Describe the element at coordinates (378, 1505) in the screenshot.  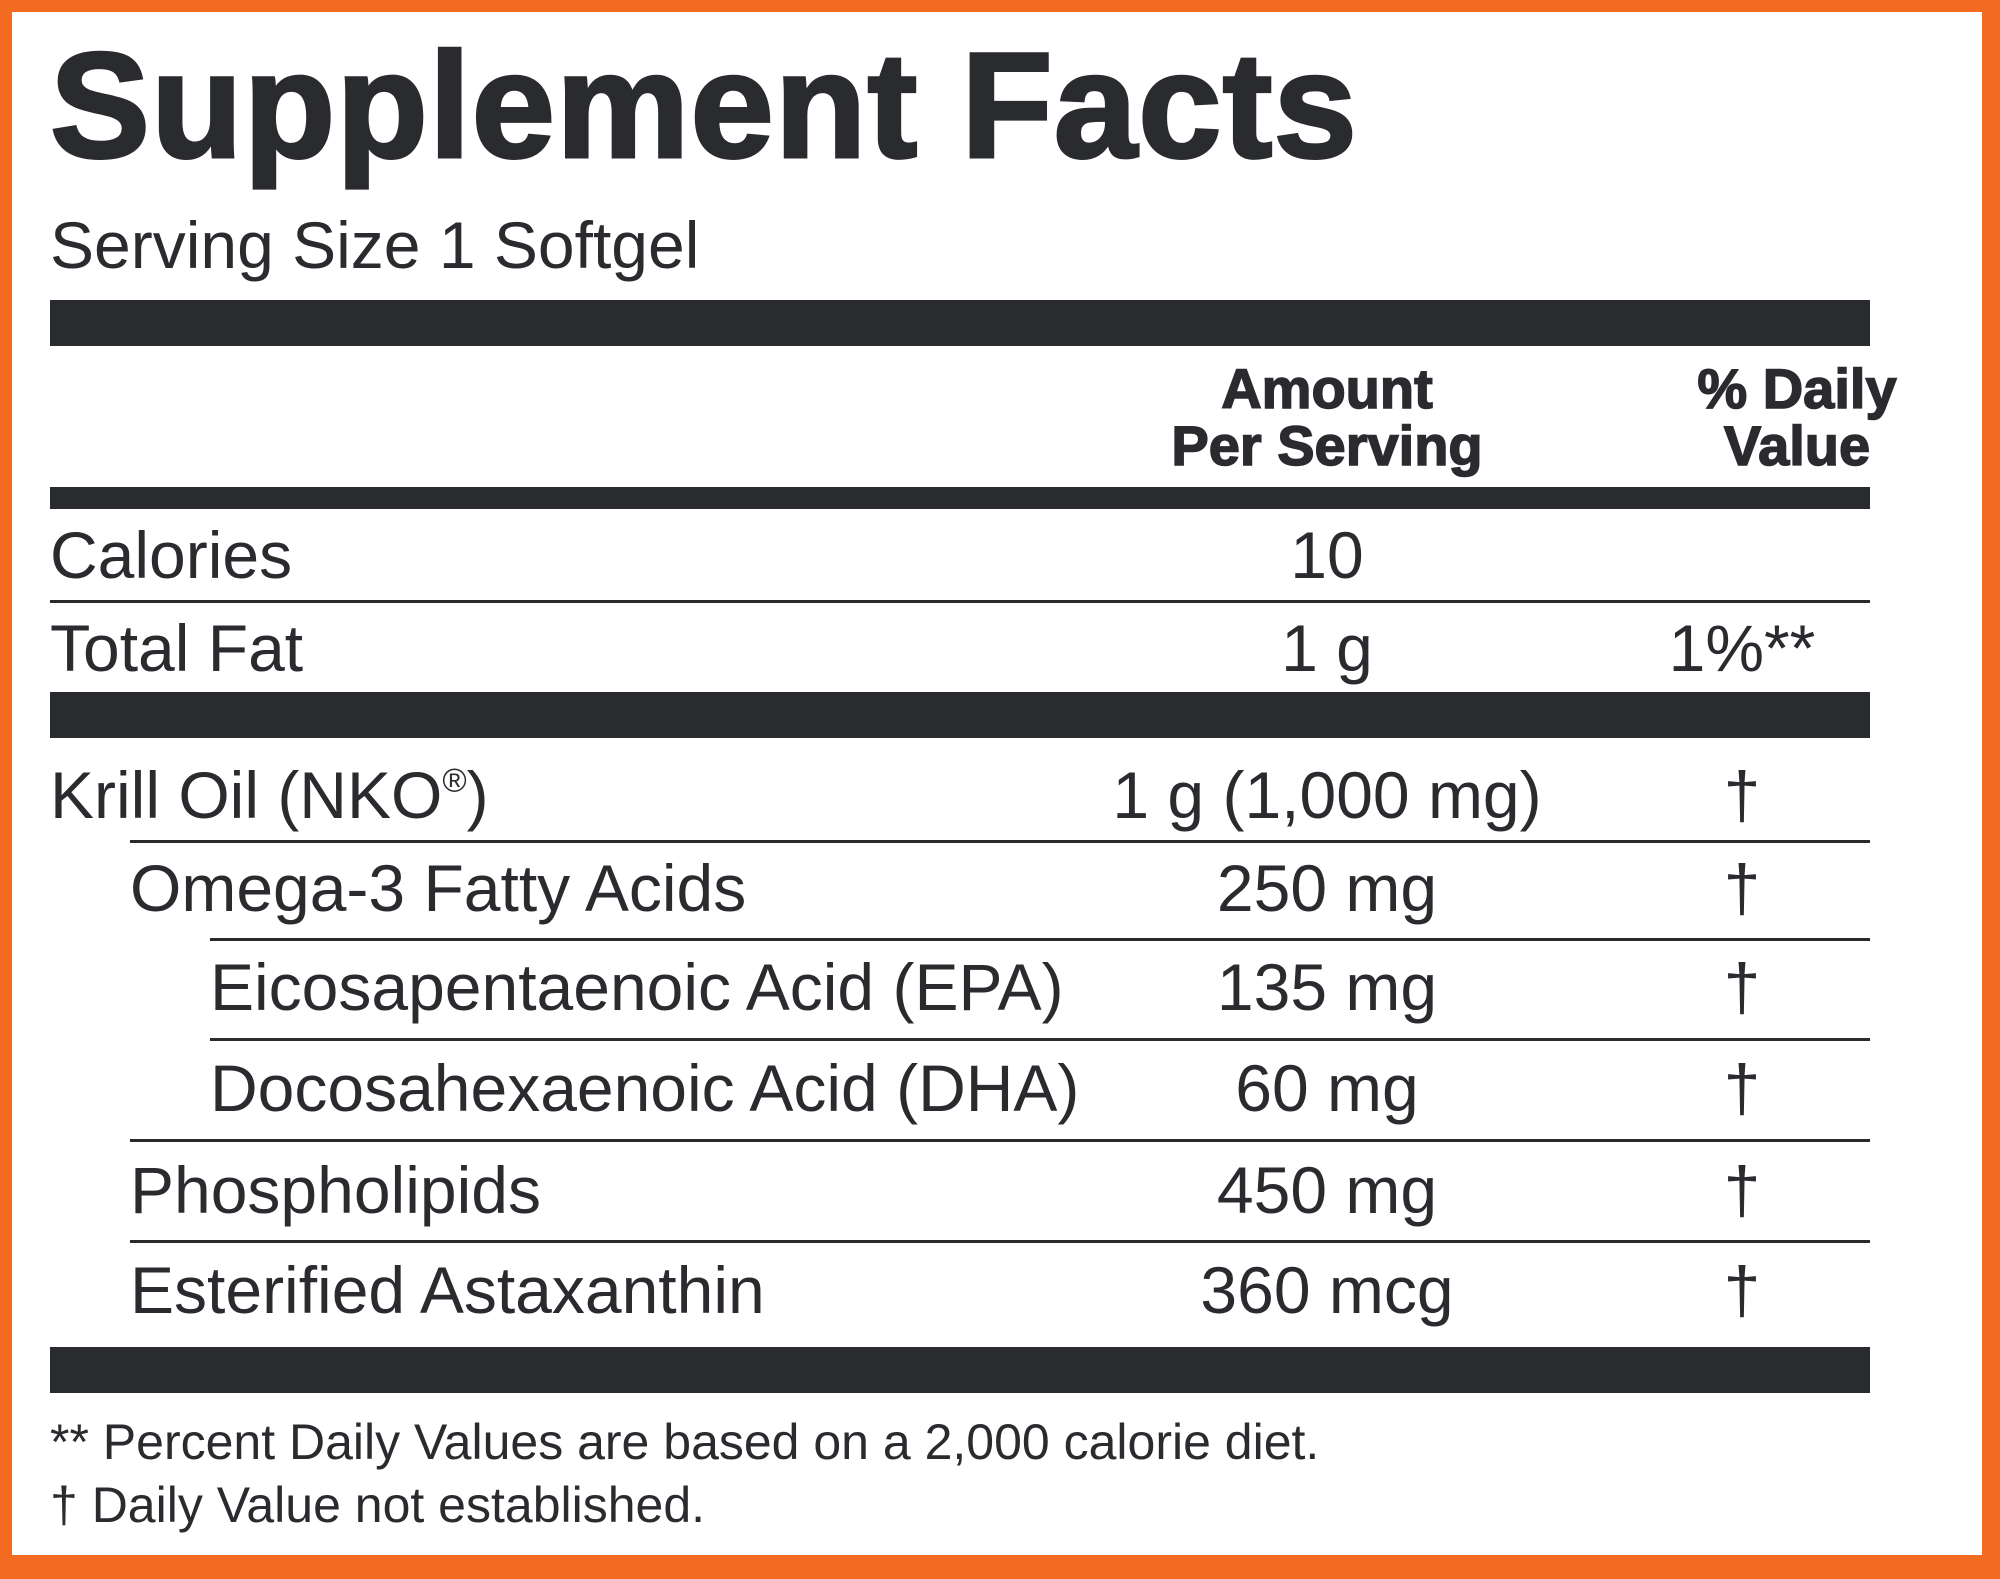
I see `footnote-not-established: † Daily Value not established.` at that location.